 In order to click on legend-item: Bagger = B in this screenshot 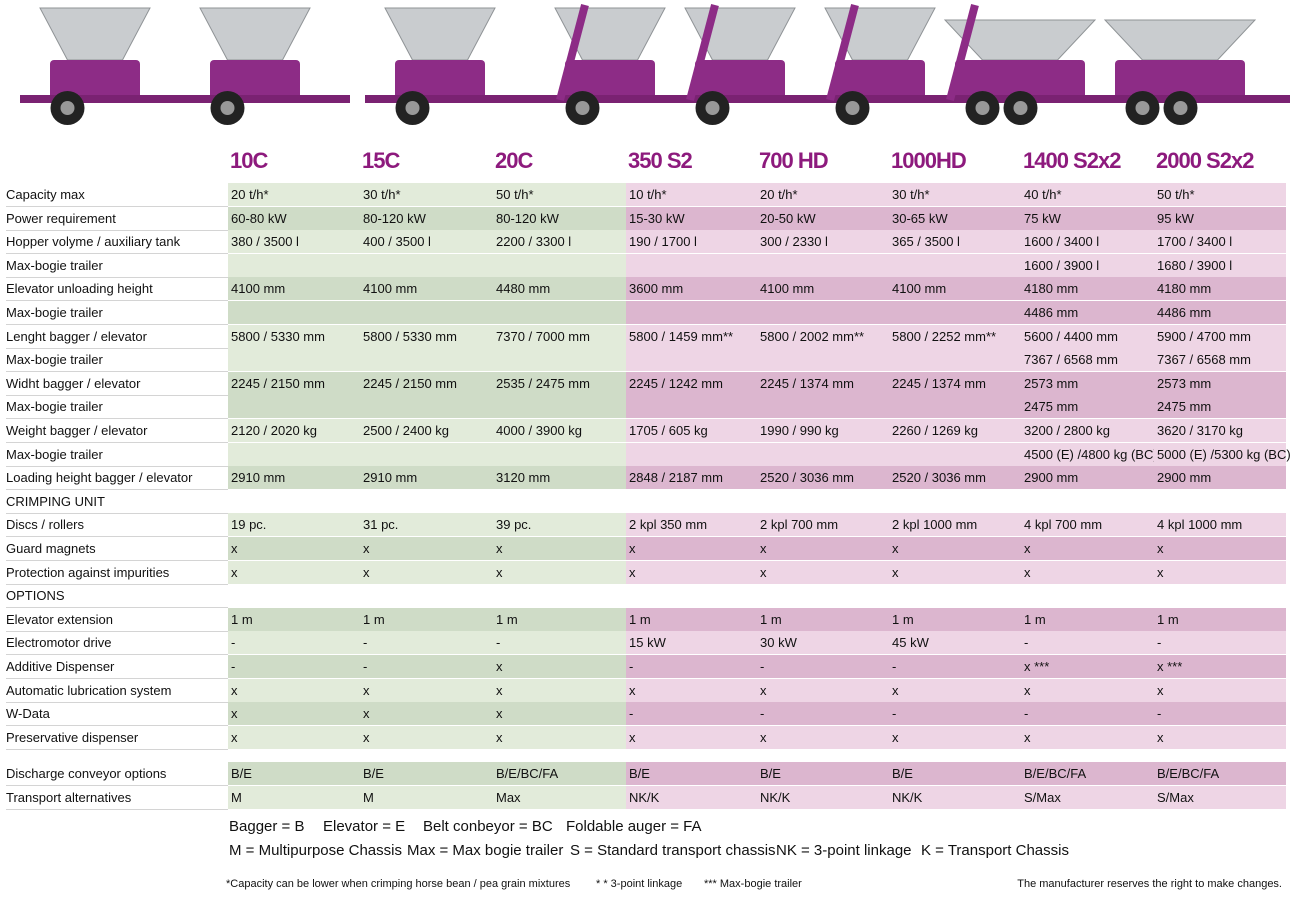, I will do `click(267, 826)`.